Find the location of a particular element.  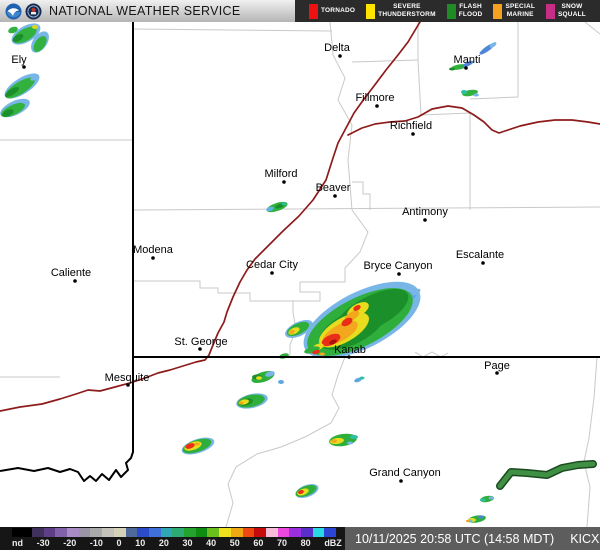

legend-label: TORNADO is located at coordinates (338, 11).